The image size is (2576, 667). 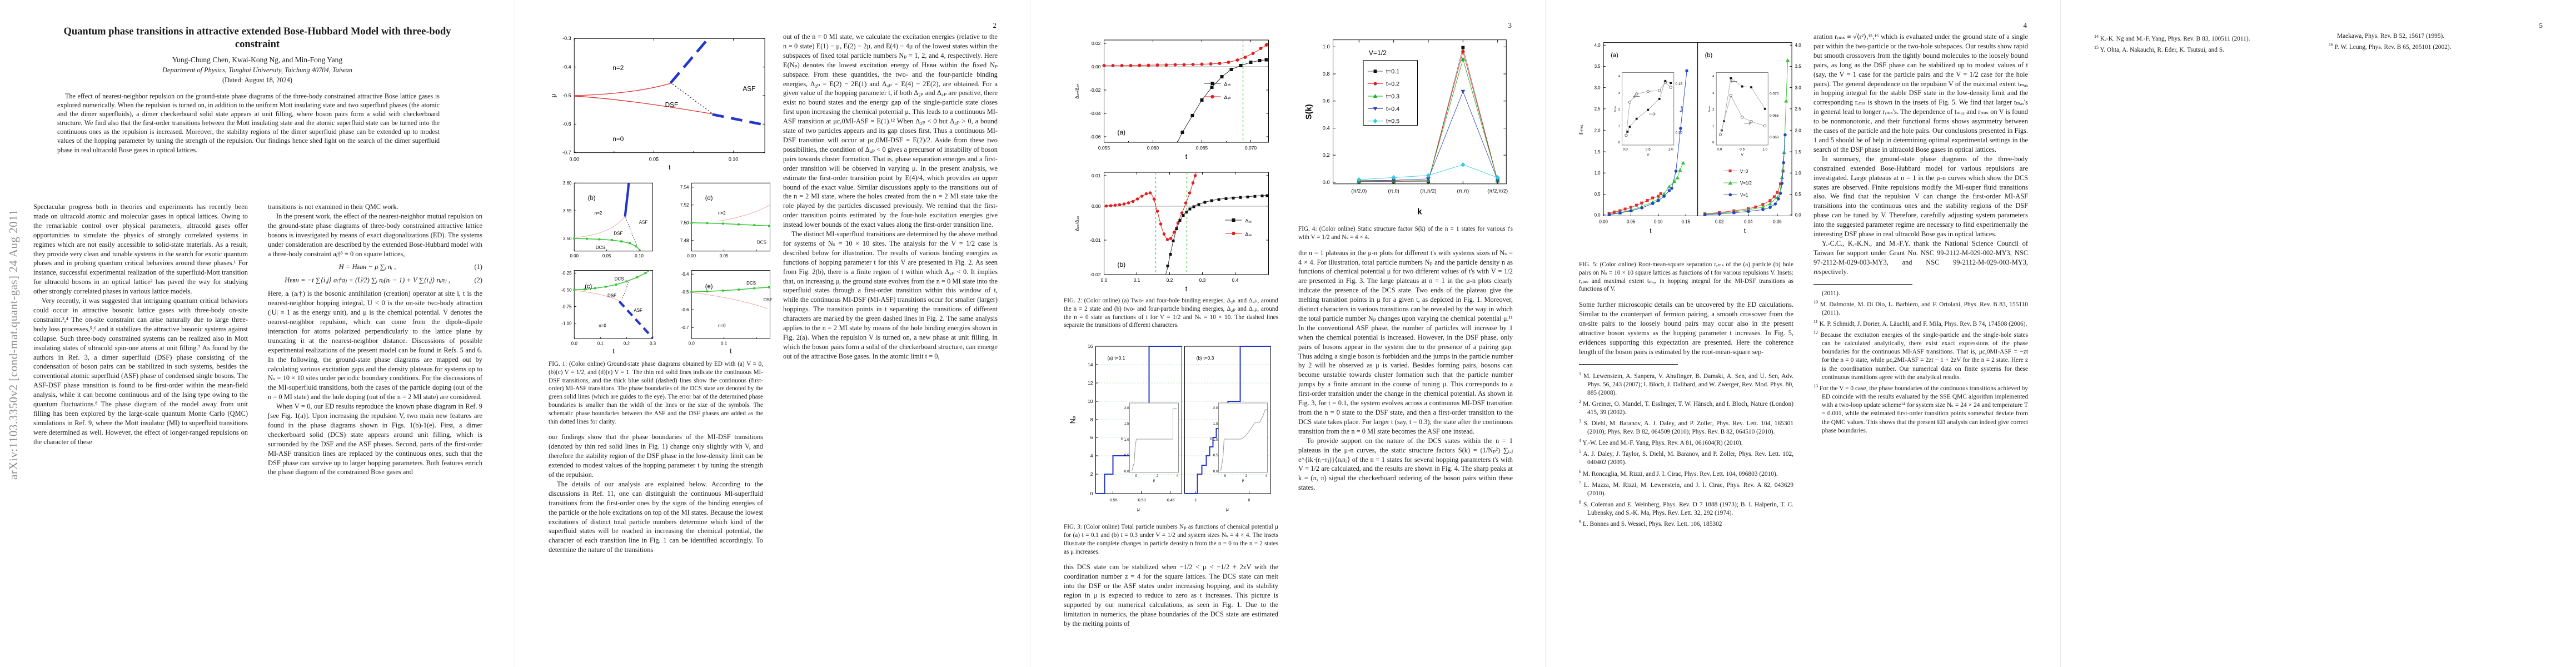 What do you see at coordinates (1598, 66) in the screenshot?
I see `svg-text: 3.5` at bounding box center [1598, 66].